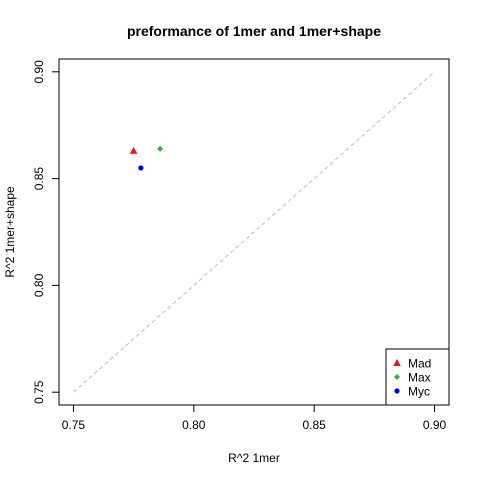  Describe the element at coordinates (315, 425) in the screenshot. I see `x-tick-label: 0.85` at that location.